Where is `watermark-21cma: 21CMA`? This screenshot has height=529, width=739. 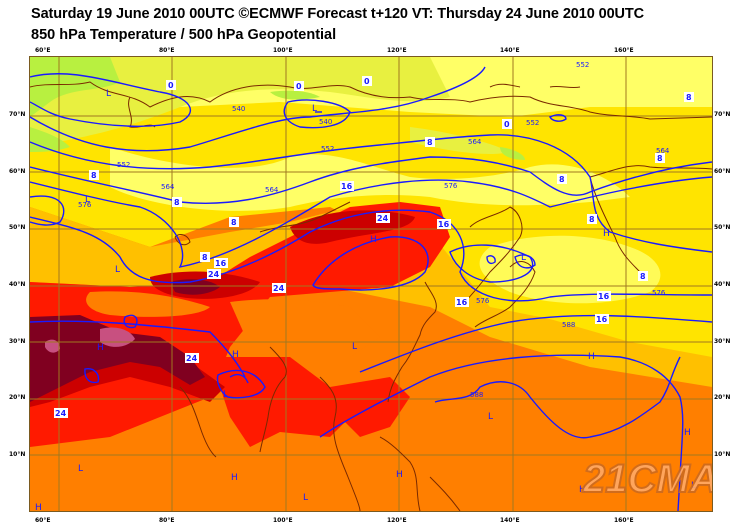 watermark-21cma: 21CMA is located at coordinates (647, 479).